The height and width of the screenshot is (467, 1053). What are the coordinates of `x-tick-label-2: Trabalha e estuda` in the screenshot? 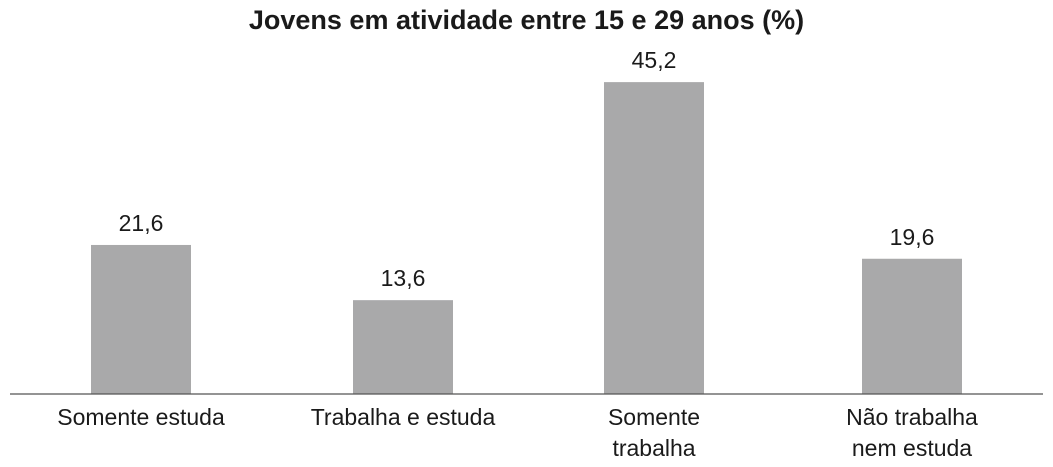 It's located at (403, 417).